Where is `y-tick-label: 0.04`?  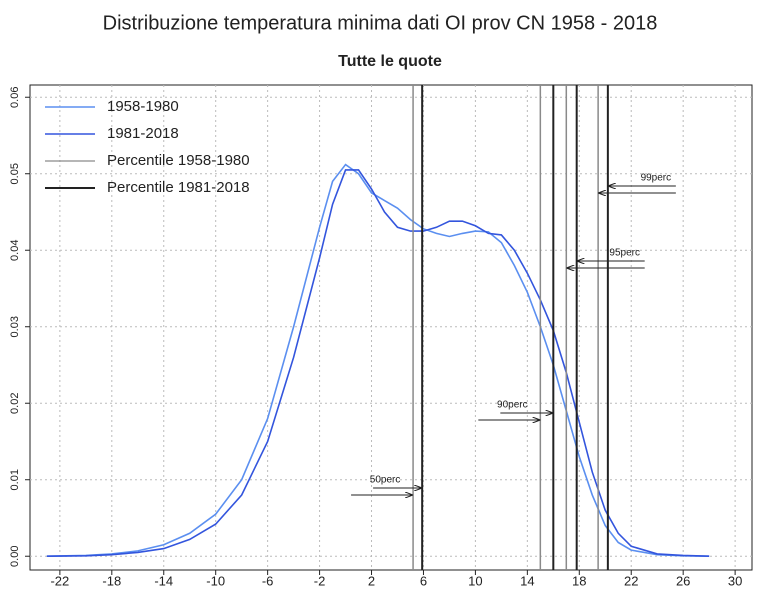
y-tick-label: 0.04 is located at coordinates (15, 250).